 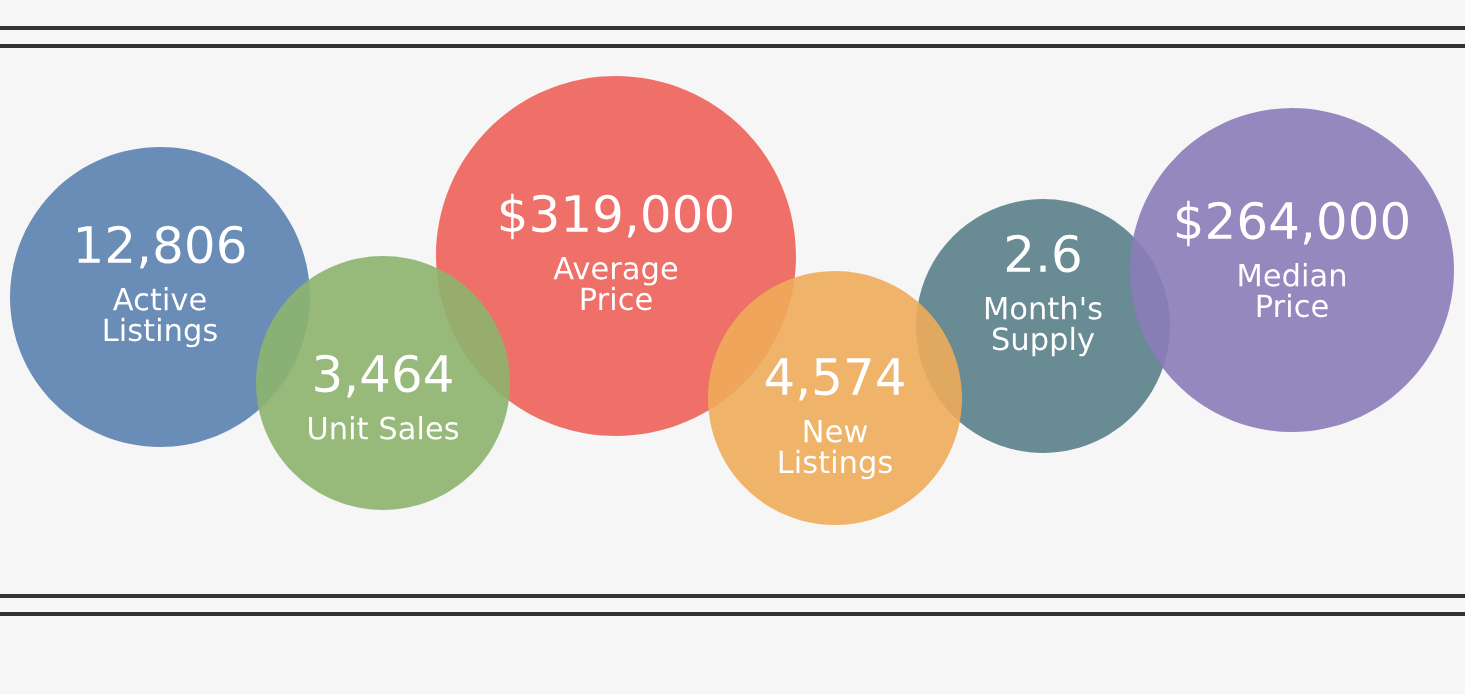 What do you see at coordinates (1043, 326) in the screenshot?
I see `category-label: Month's Supply` at bounding box center [1043, 326].